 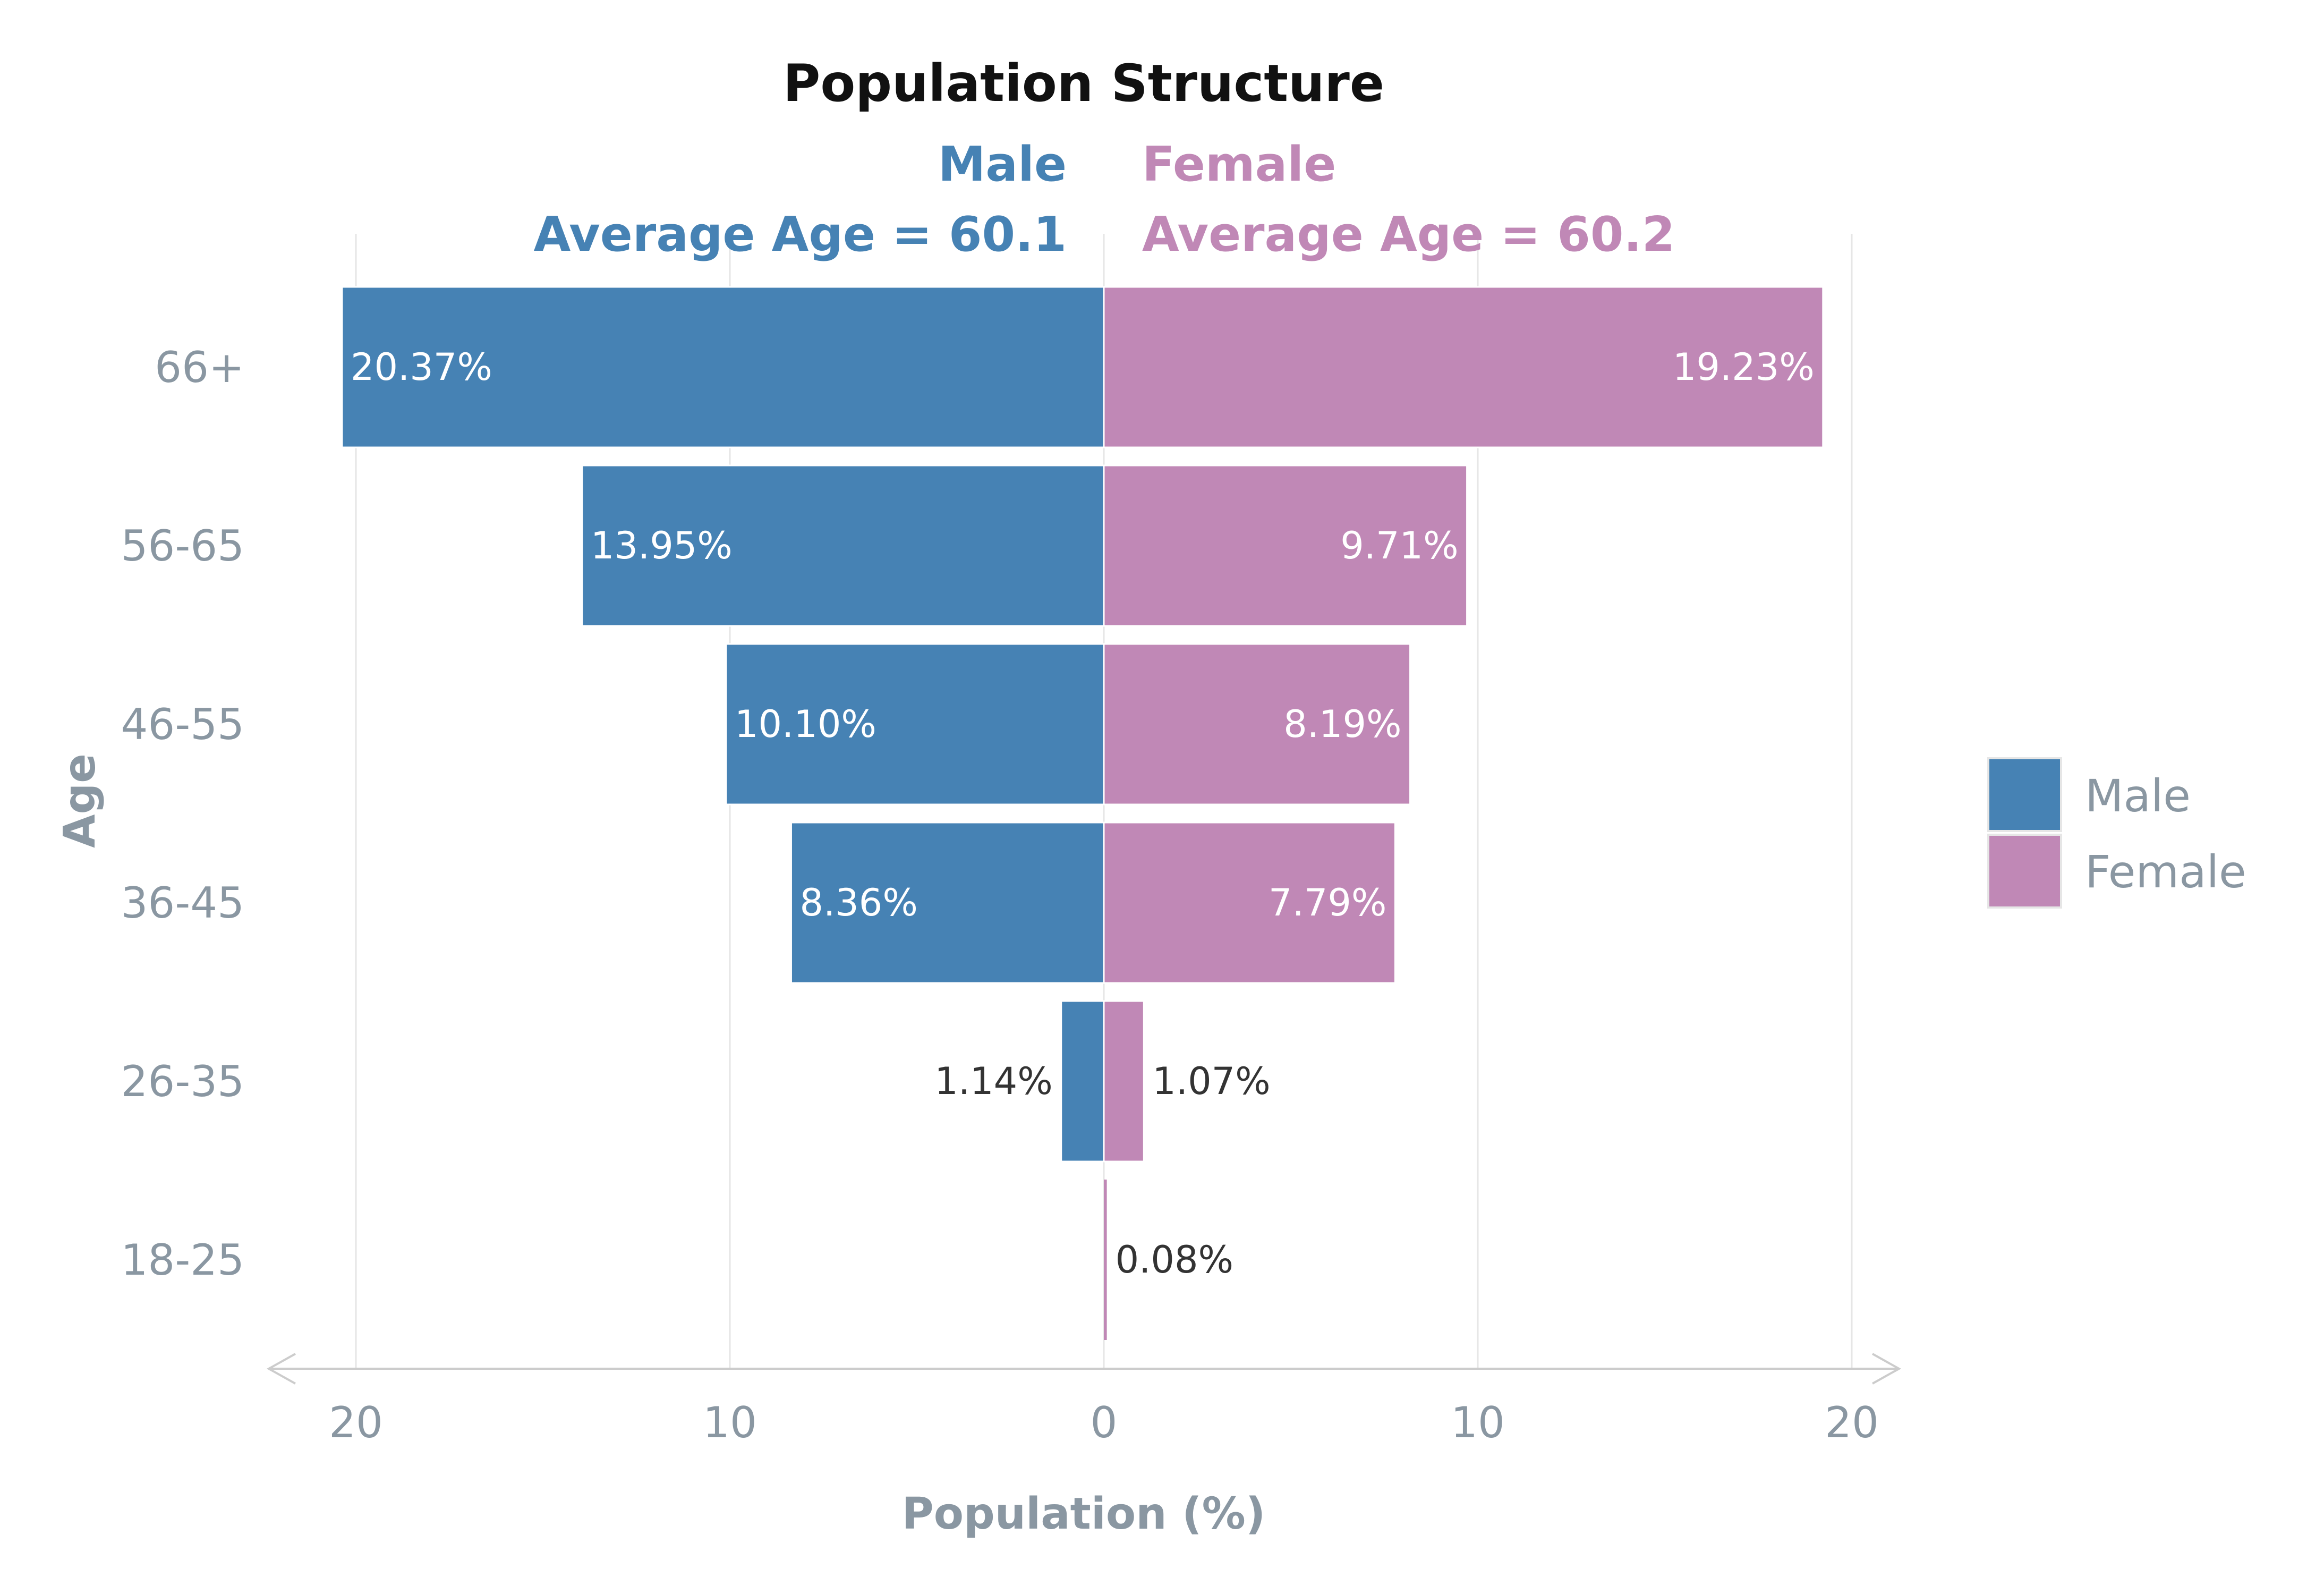 I want to click on y-tick-labels: 66+ 56-65 46-55 36-45 26-35 18-25, so click(x=183, y=814).